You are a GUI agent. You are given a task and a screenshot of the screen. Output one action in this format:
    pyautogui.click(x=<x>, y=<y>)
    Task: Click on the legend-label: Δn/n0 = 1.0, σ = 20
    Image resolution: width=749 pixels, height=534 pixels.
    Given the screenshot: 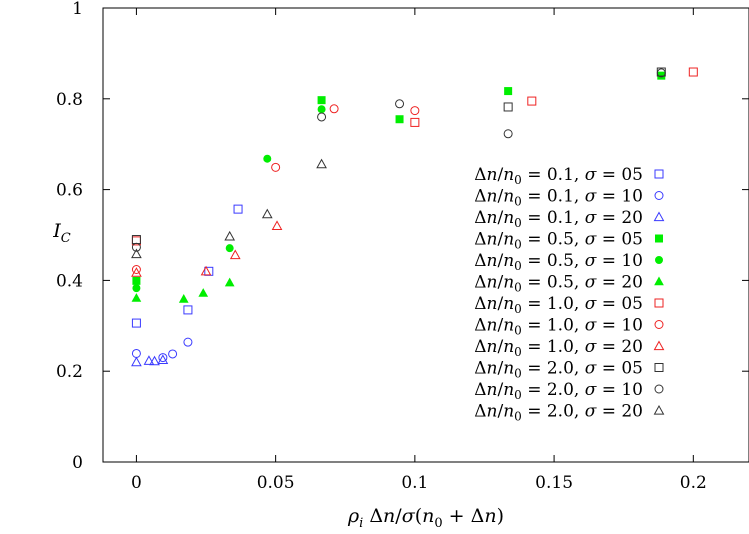 What is the action you would take?
    pyautogui.click(x=558, y=348)
    